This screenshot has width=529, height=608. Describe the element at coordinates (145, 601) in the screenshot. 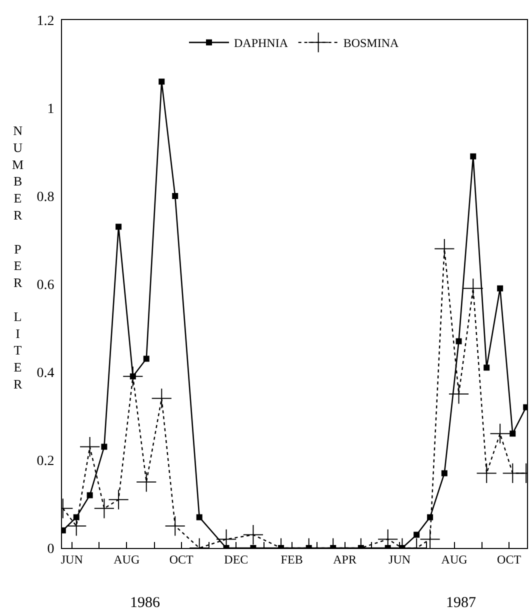

I see `text: 1986` at that location.